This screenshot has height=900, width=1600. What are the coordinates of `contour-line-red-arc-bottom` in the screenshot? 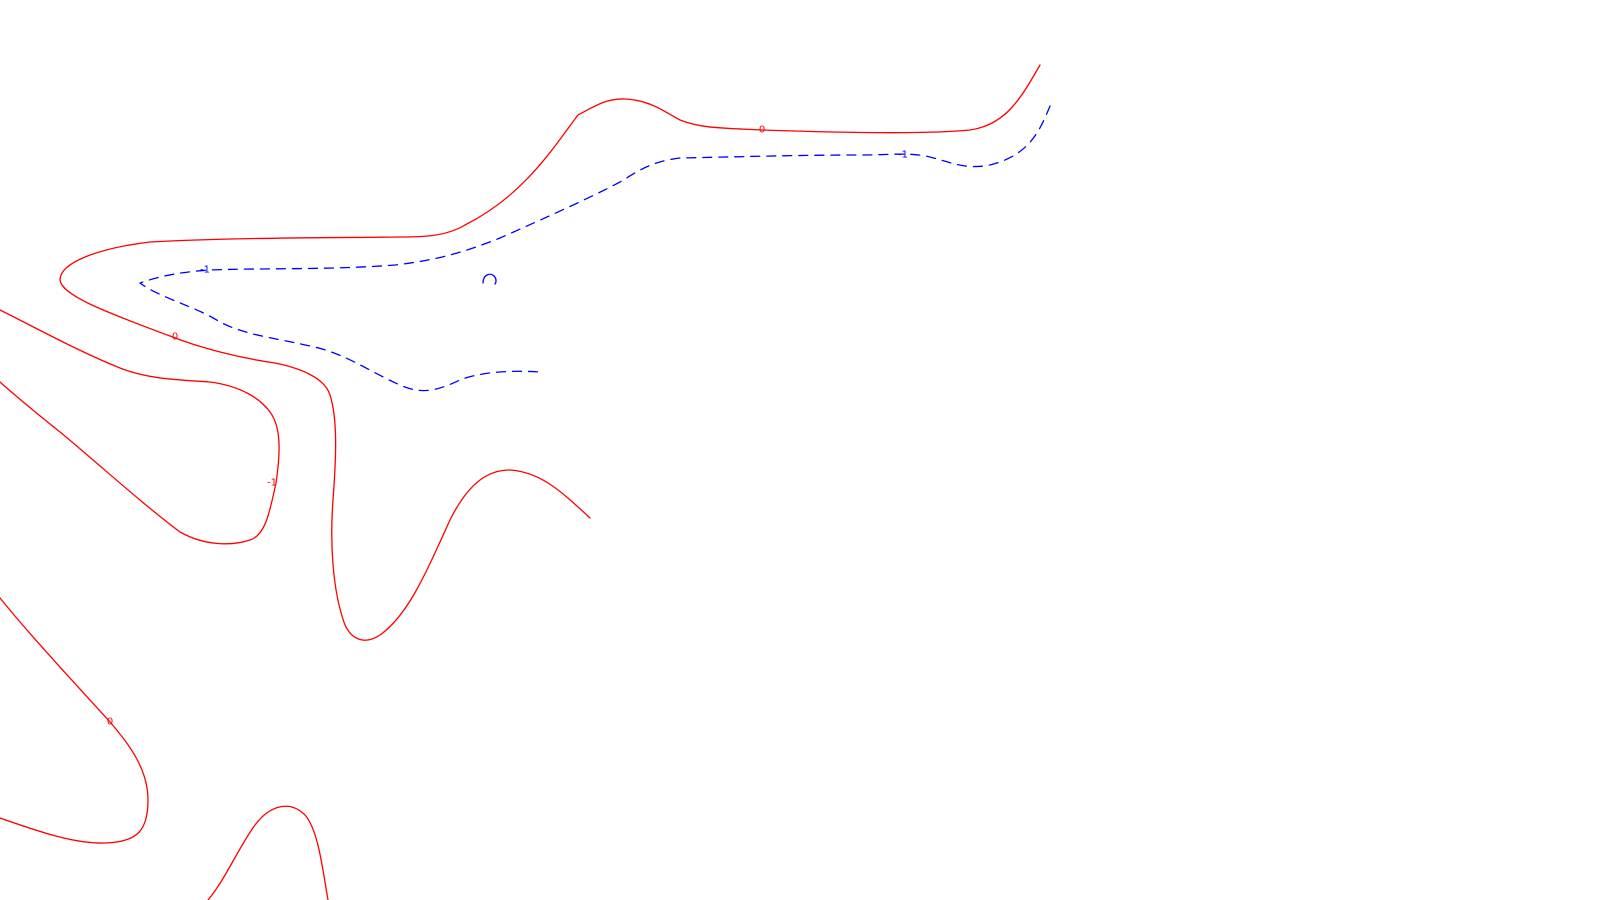 It's located at (268, 852).